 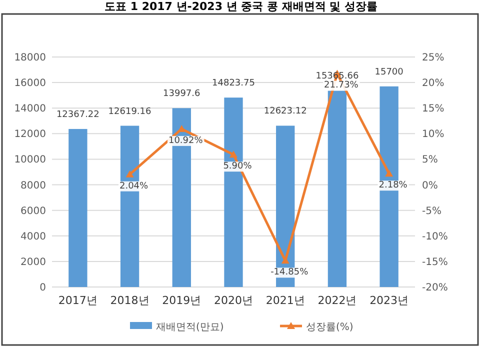 What do you see at coordinates (130, 111) in the screenshot?
I see `data-label: 12619.16` at bounding box center [130, 111].